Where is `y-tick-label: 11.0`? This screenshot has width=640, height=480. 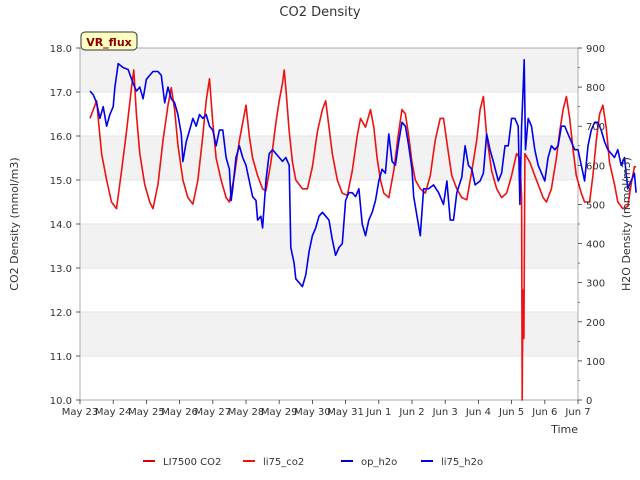
y-tick-label: 11.0 is located at coordinates (61, 357).